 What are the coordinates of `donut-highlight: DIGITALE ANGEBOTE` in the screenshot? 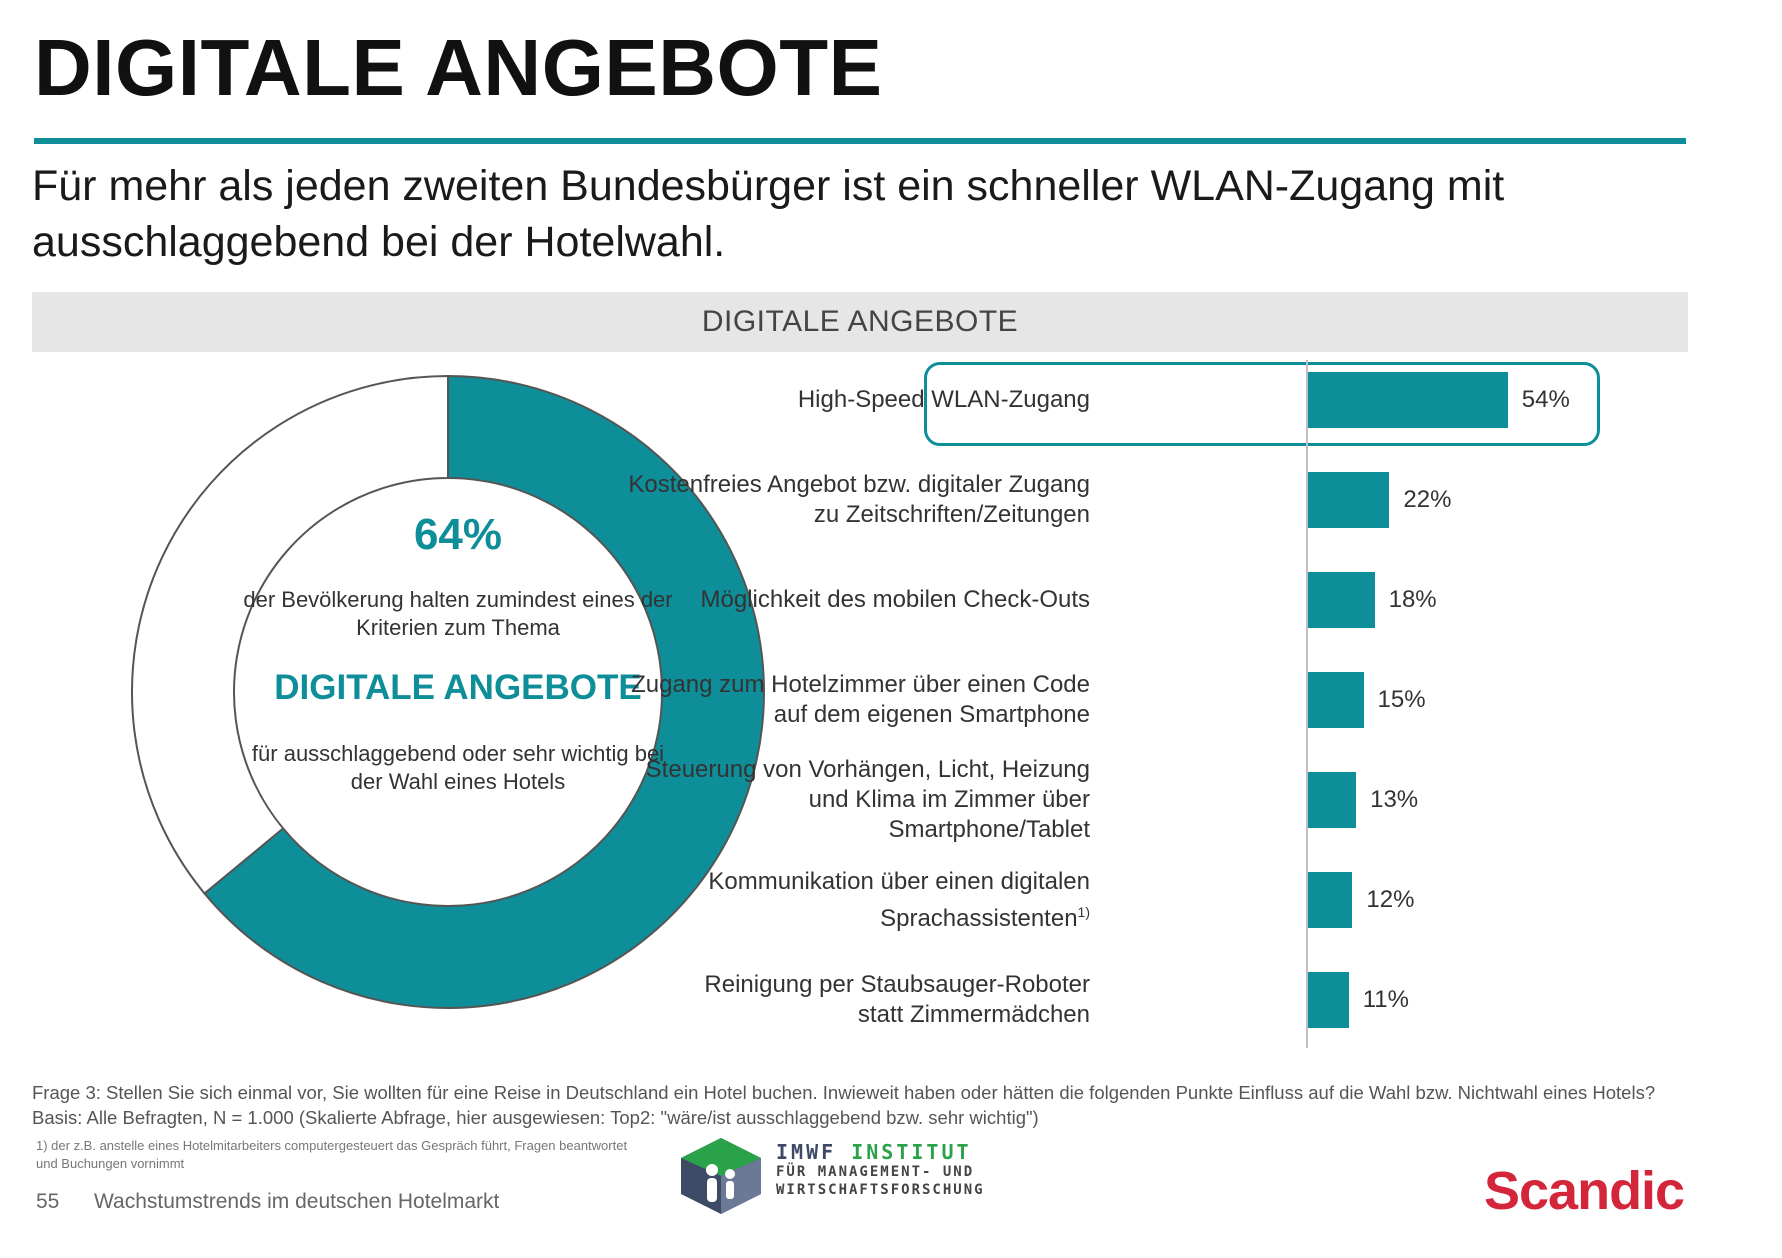 It's located at (458, 687).